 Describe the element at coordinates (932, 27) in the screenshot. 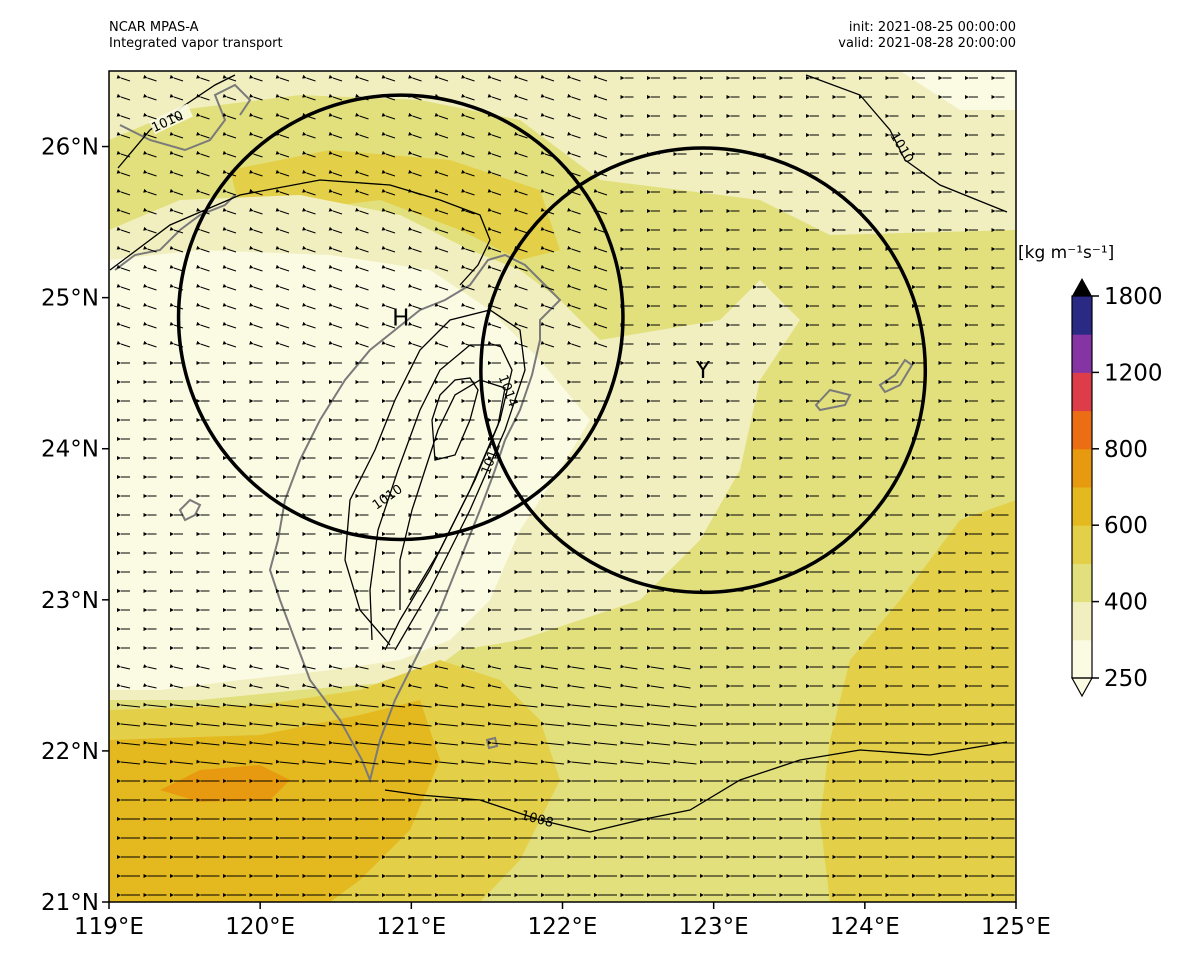

I see `init-time: init: 2021-08-25 00:00:00` at that location.